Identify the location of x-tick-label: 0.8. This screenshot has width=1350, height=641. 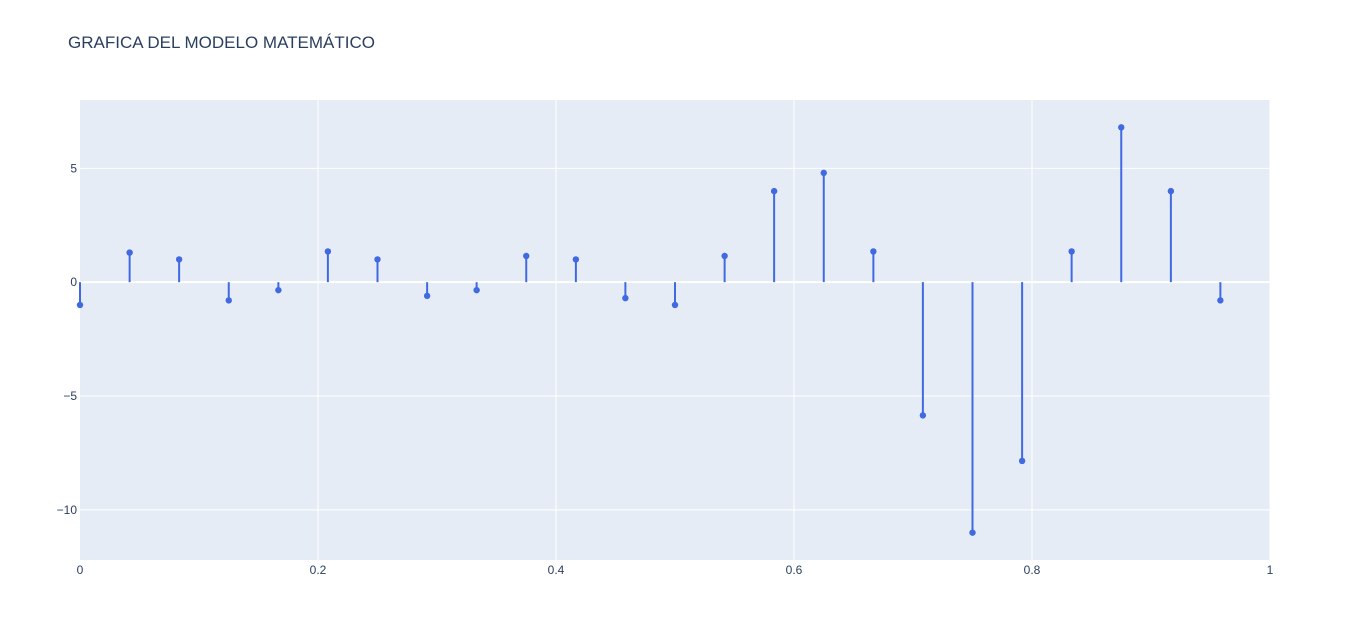
(1032, 570).